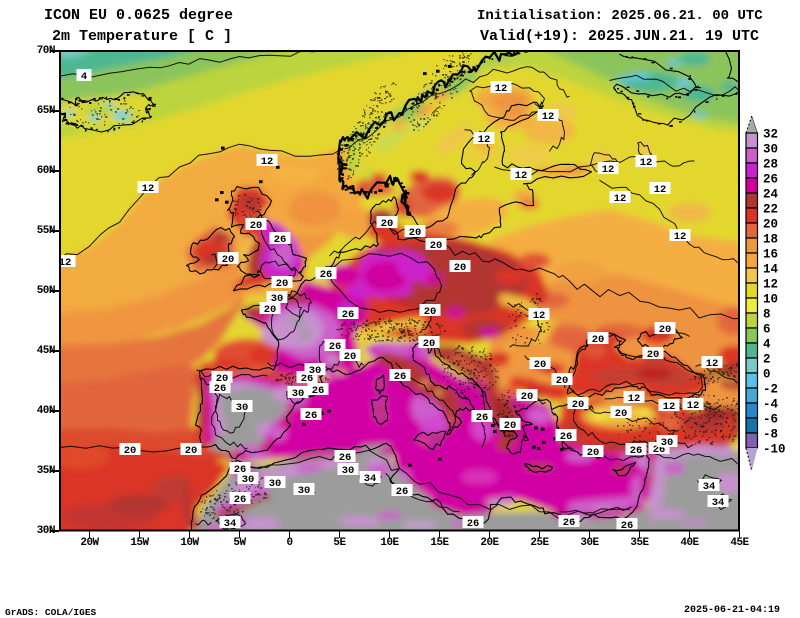 This screenshot has width=800, height=618. What do you see at coordinates (774, 450) in the screenshot?
I see `svg-text: -10` at bounding box center [774, 450].